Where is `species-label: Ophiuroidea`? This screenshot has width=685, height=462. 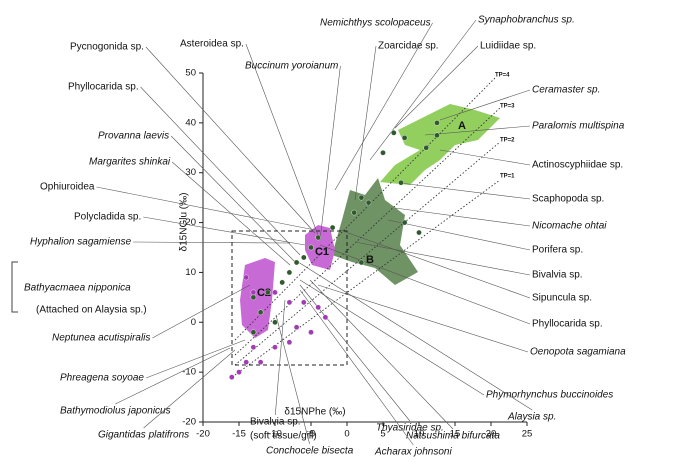
species-label: Ophiuroidea is located at coordinates (67, 187).